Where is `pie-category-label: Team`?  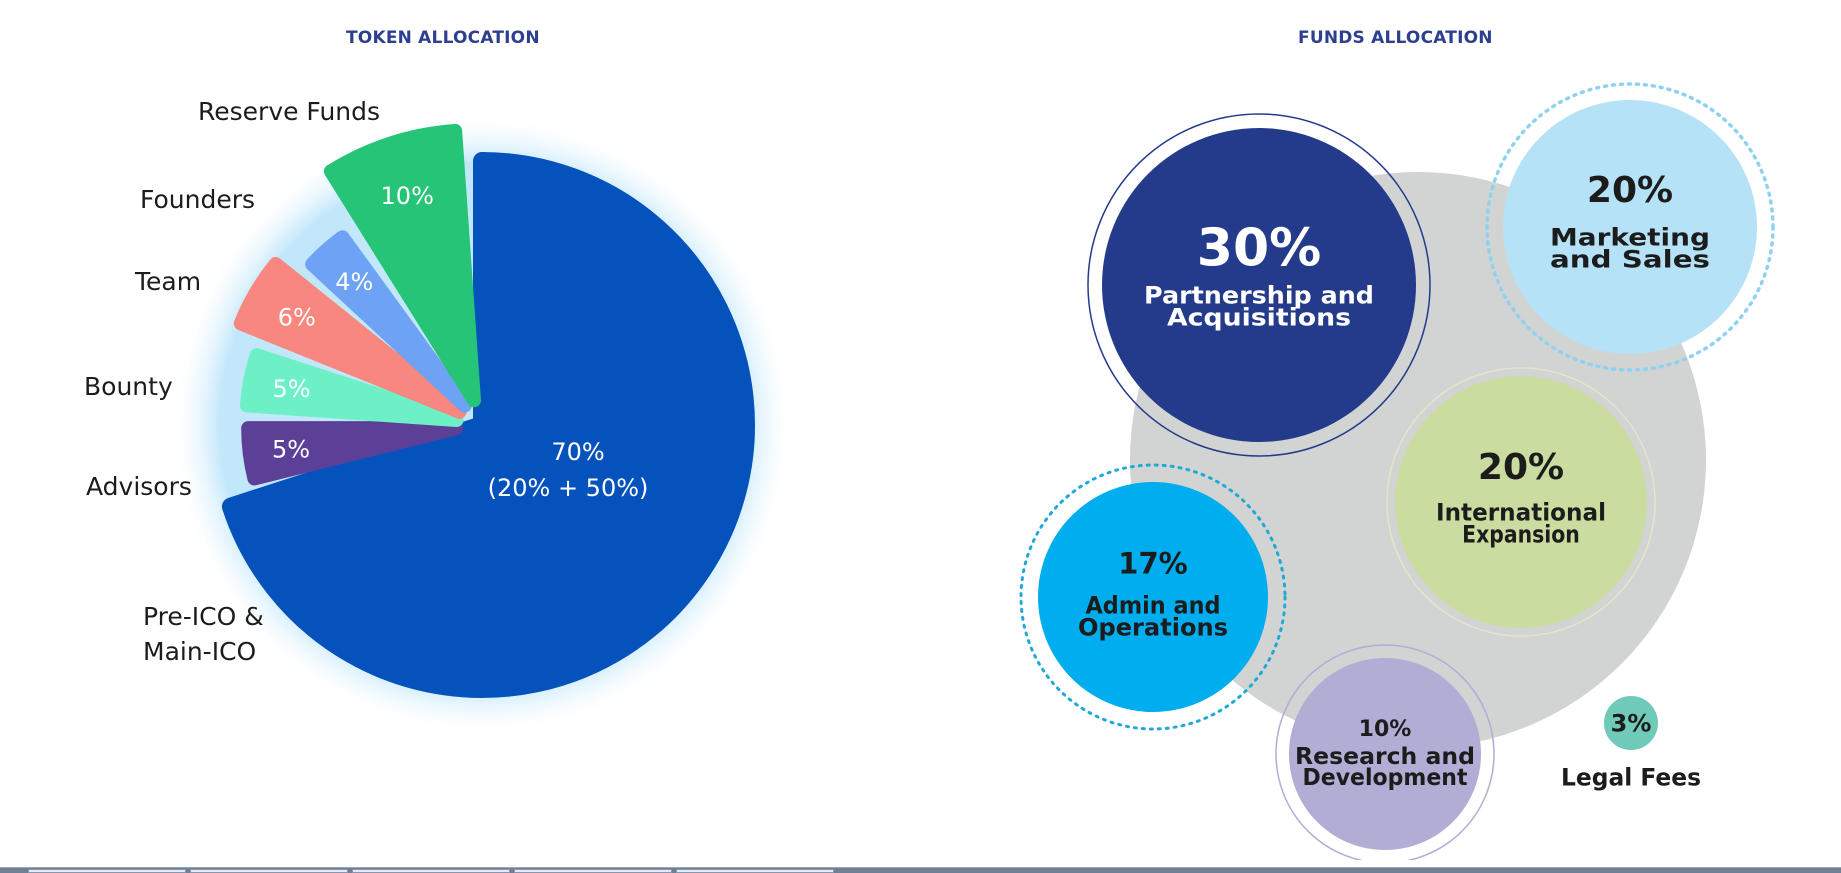 pie-category-label: Team is located at coordinates (167, 281).